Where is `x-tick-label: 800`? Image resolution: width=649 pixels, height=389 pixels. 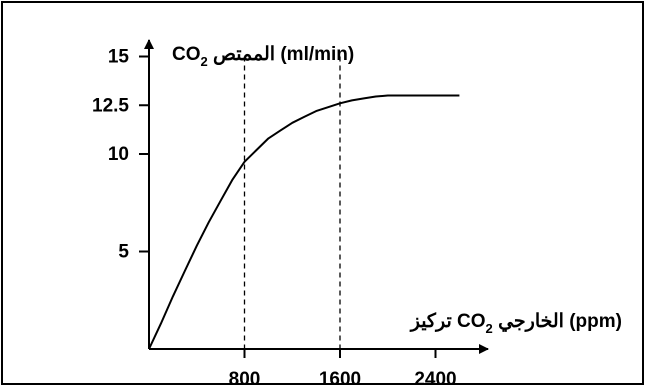 x-tick-label: 800 is located at coordinates (245, 379).